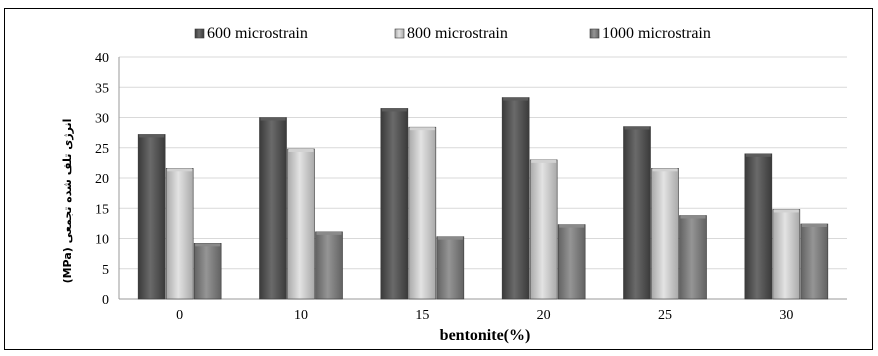 The height and width of the screenshot is (356, 878). What do you see at coordinates (484, 315) in the screenshot?
I see `x-tick-labels: 0 10 15 20 25 30` at bounding box center [484, 315].